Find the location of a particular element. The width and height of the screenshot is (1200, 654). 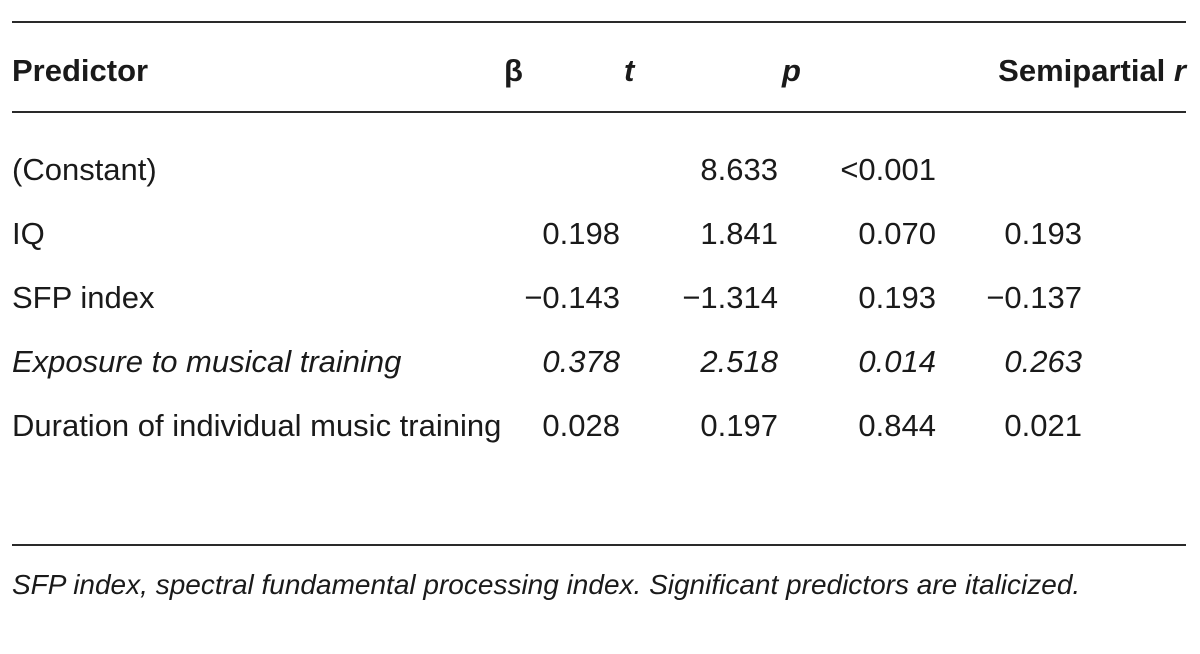

cell-t: 8.633 is located at coordinates (739, 169).